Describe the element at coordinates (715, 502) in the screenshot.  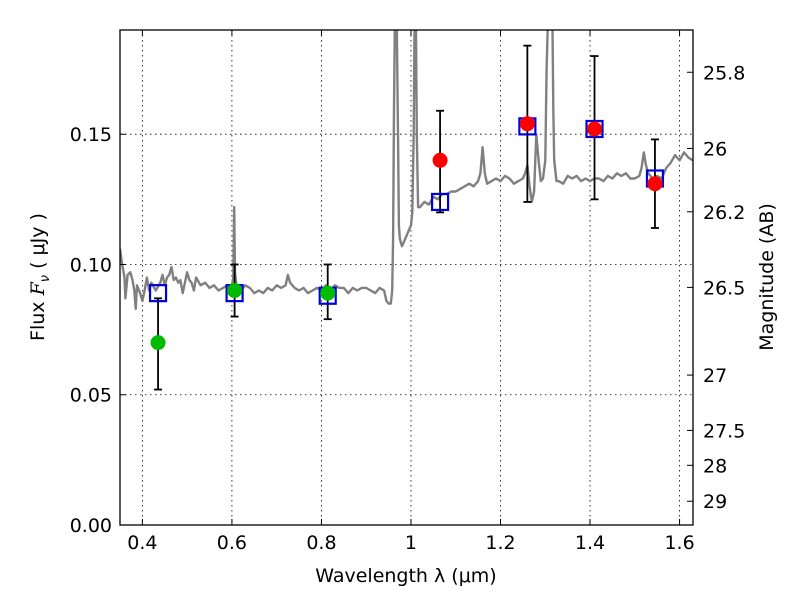
I see `y2-tick-label: 29` at that location.